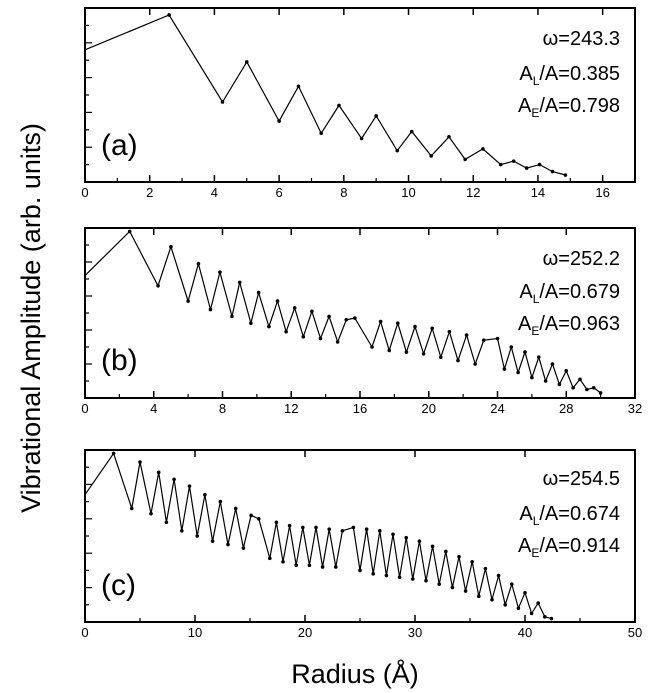 The height and width of the screenshot is (693, 670). What do you see at coordinates (535, 553) in the screenshot?
I see `ae-ratio-label-subscript: E` at bounding box center [535, 553].